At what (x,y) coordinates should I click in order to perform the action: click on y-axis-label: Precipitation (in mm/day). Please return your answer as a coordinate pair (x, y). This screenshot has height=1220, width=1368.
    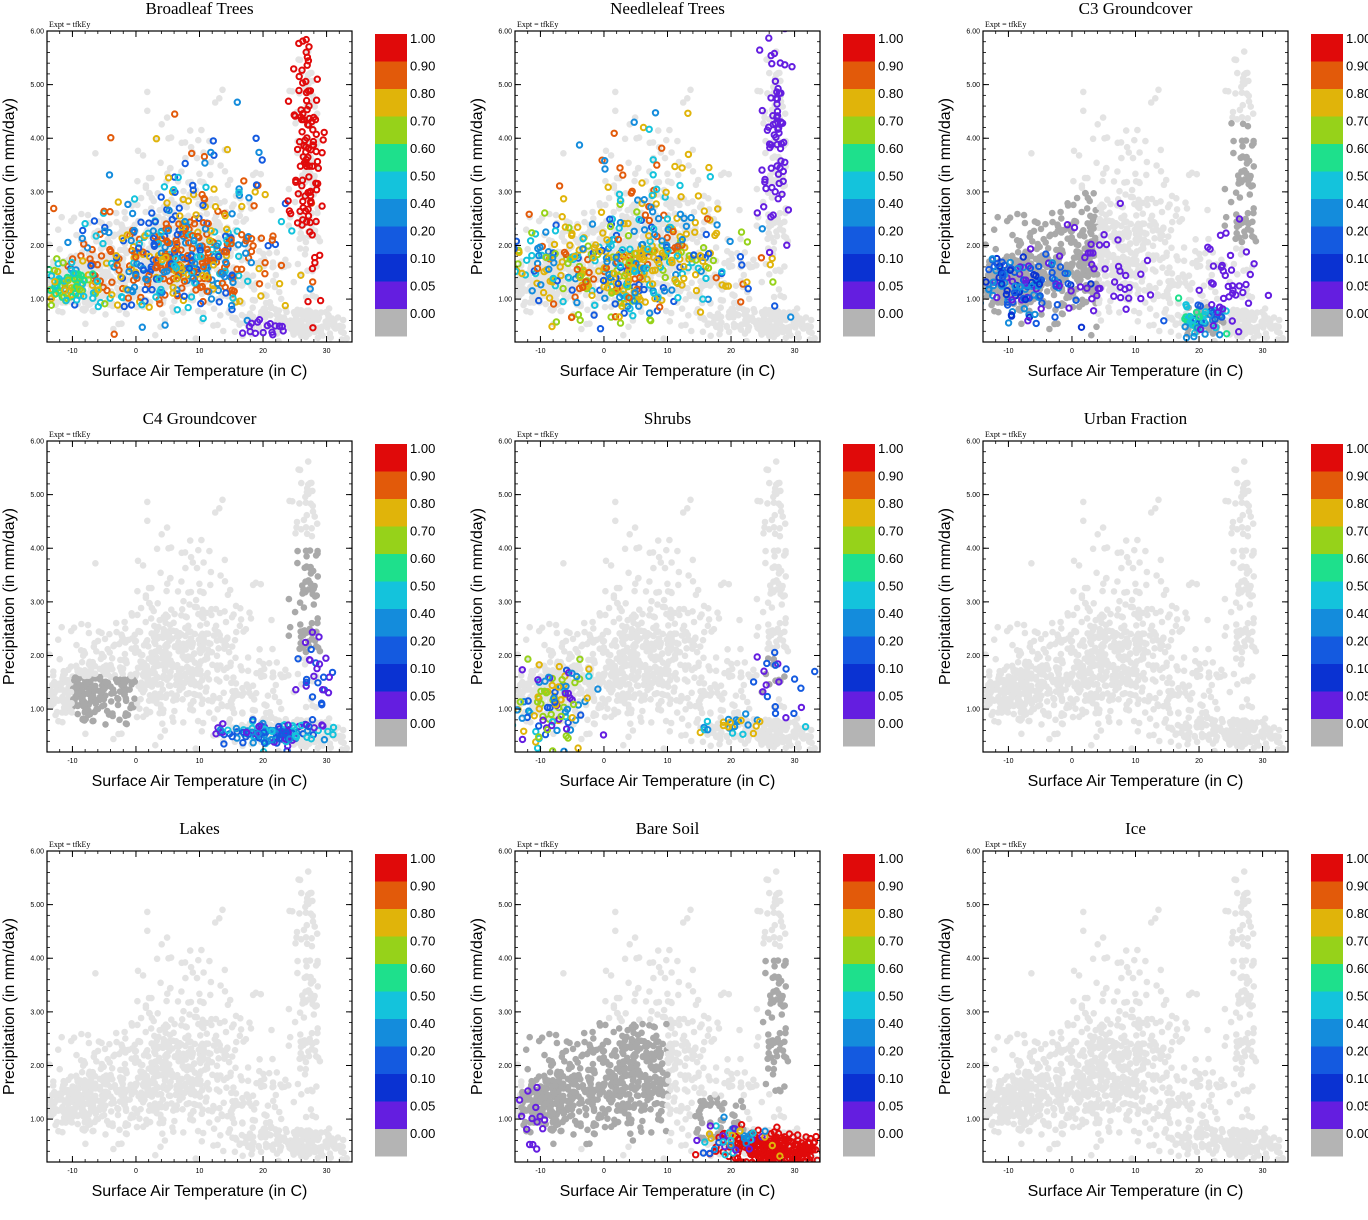
    Looking at the image, I should click on (477, 186).